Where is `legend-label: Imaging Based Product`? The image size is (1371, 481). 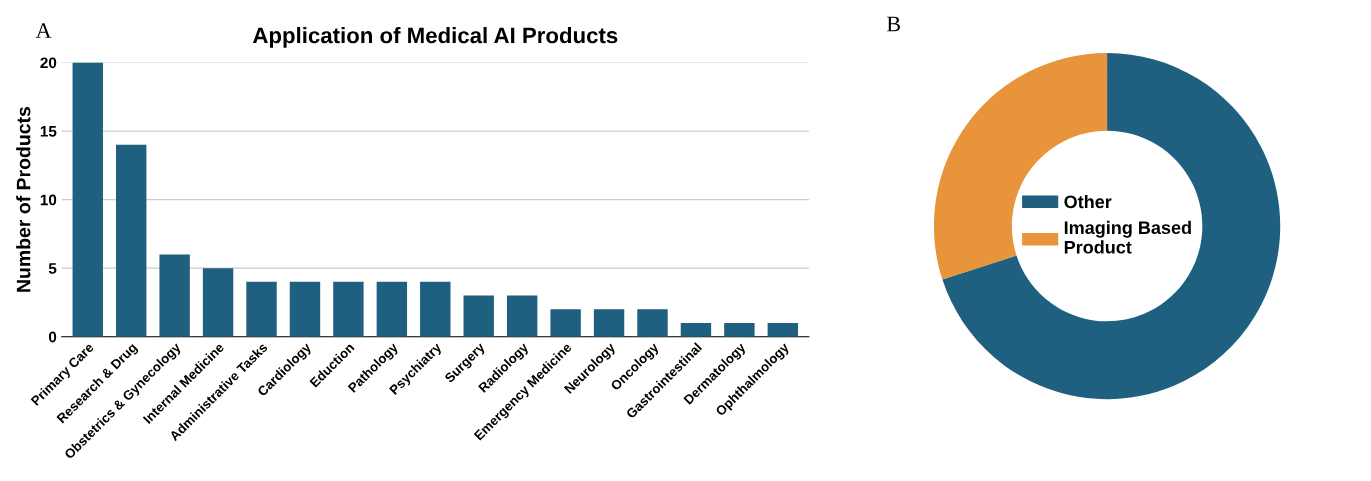
legend-label: Imaging Based Product is located at coordinates (1127, 237).